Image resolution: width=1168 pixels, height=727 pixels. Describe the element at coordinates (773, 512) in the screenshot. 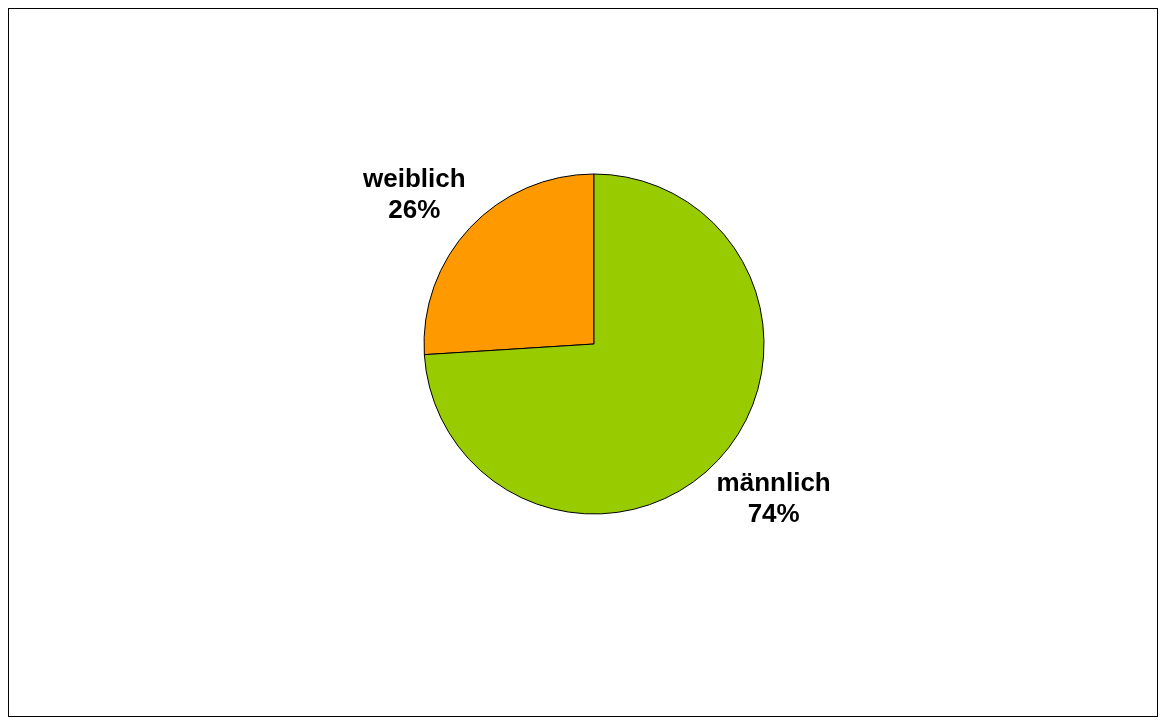

I see `data-label: 74%` at that location.